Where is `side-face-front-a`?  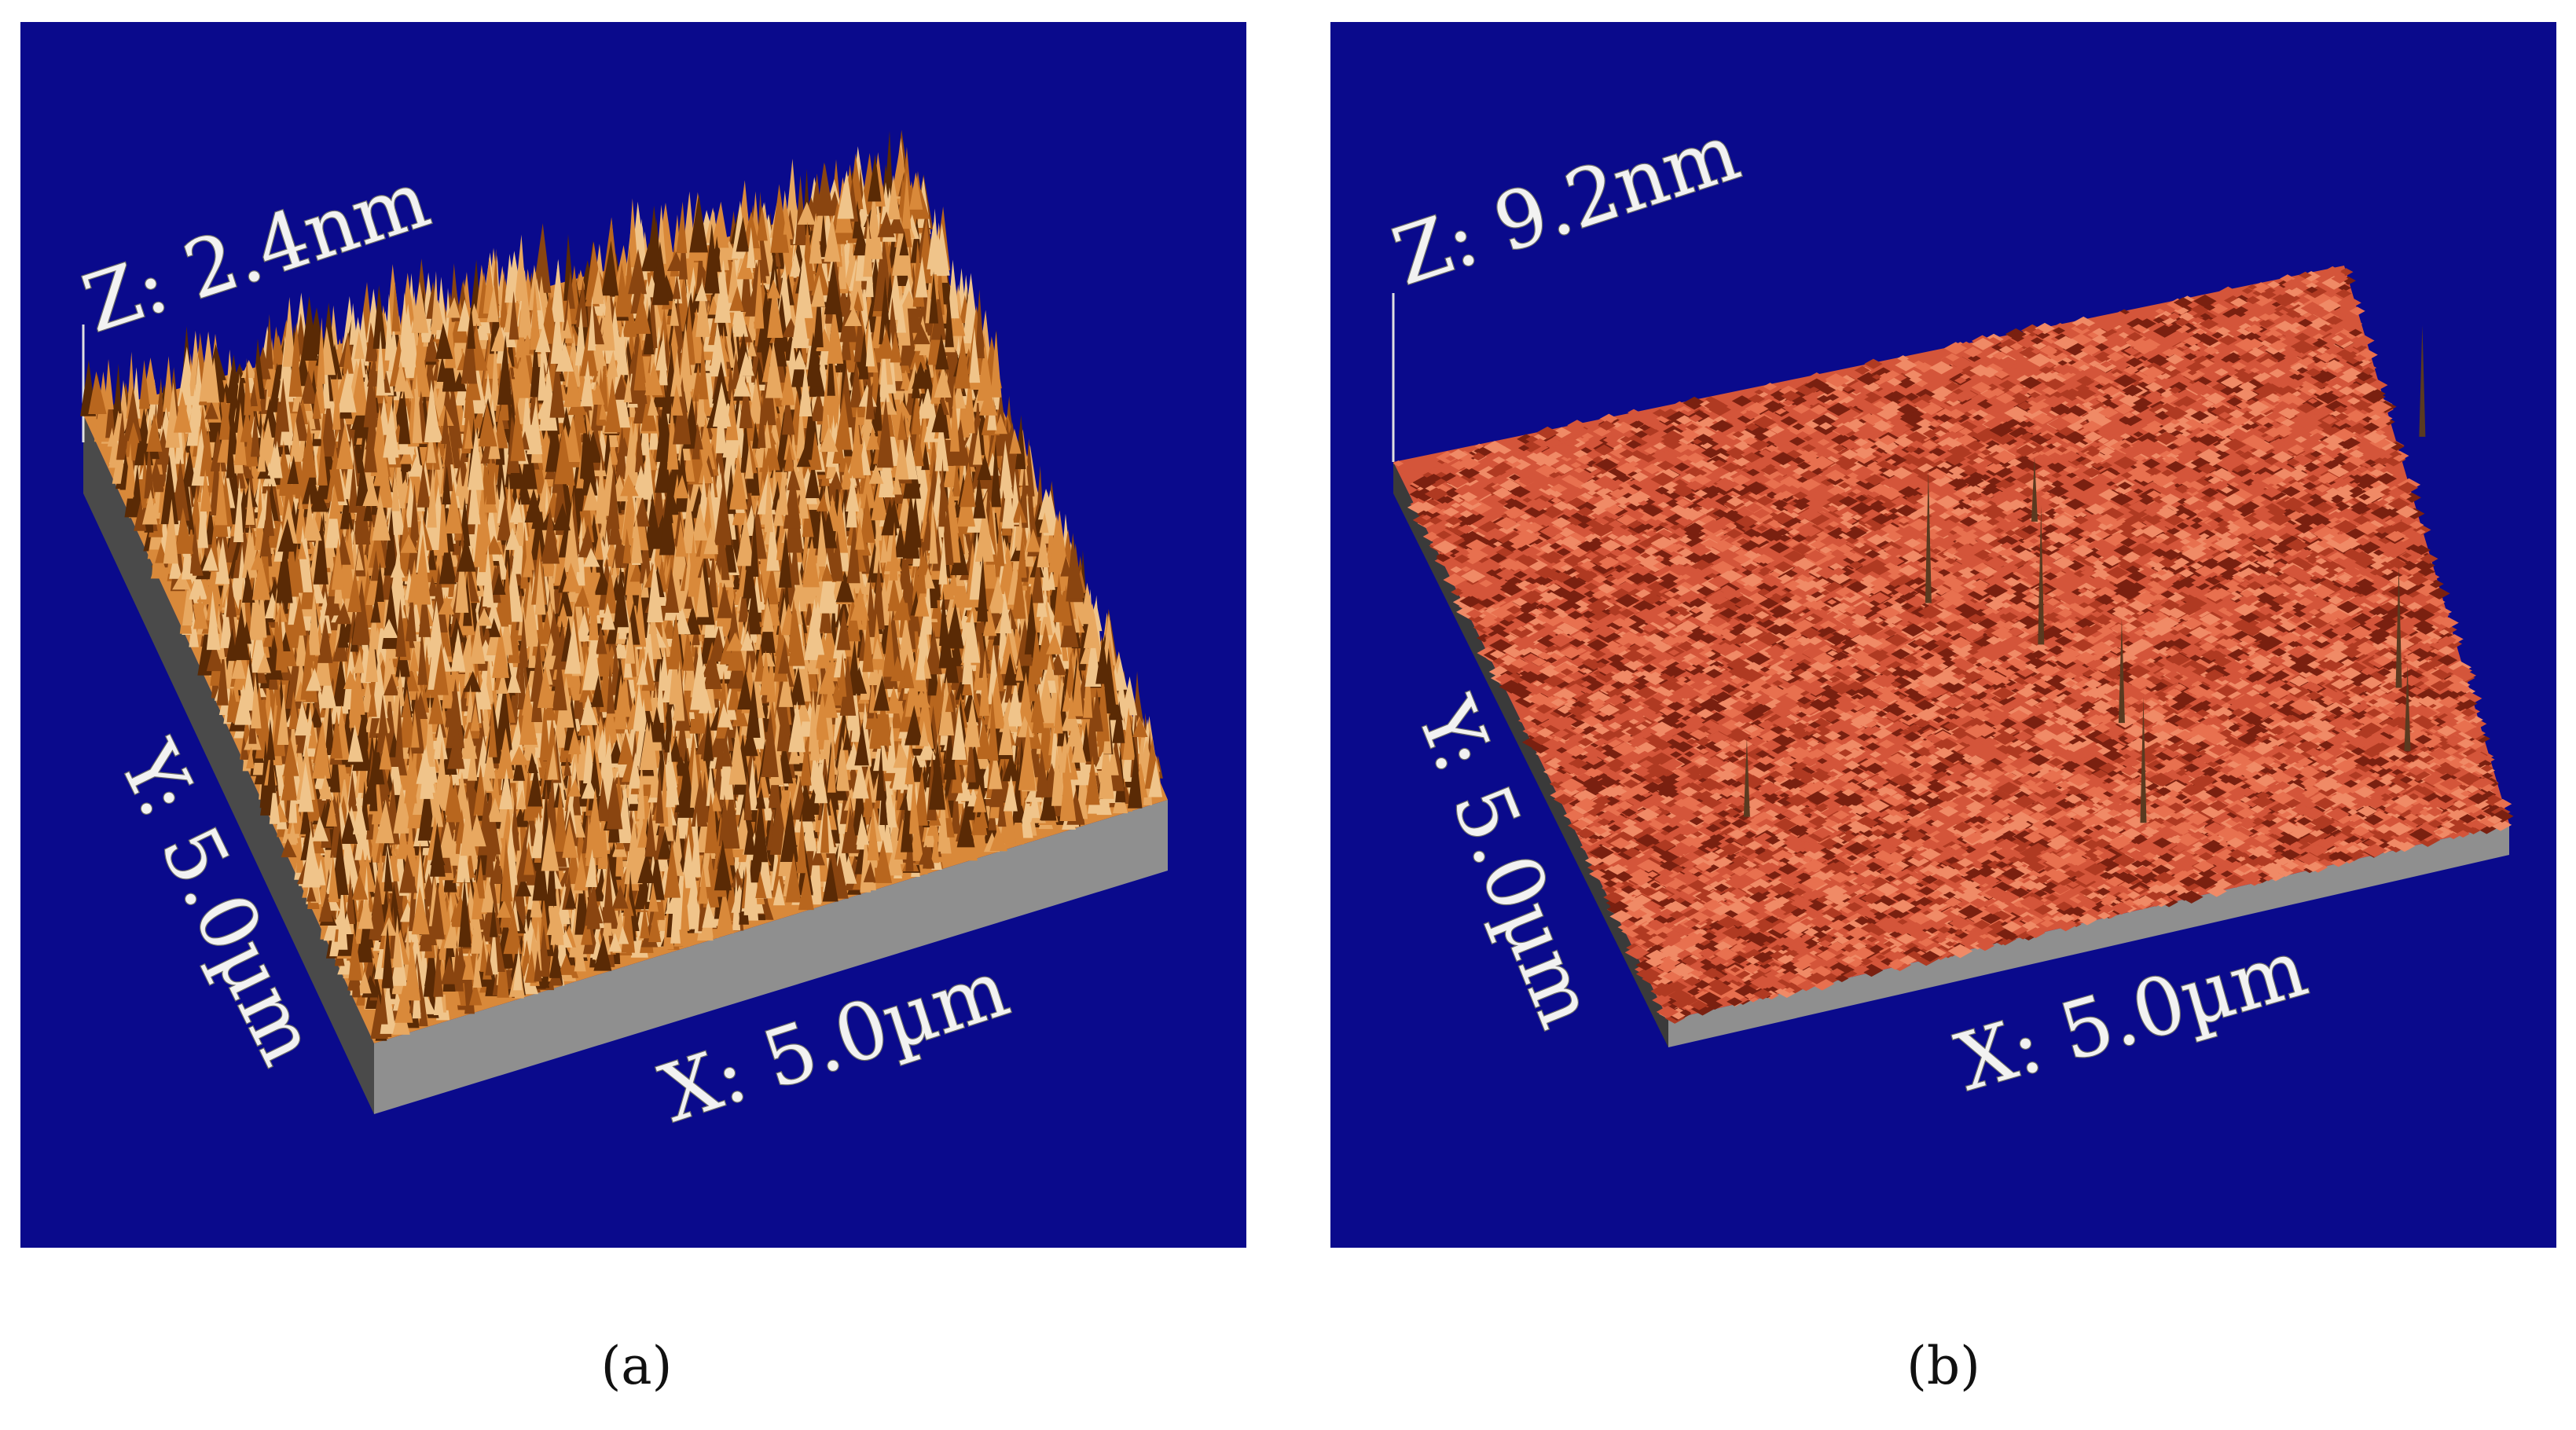 side-face-front-a is located at coordinates (771, 957).